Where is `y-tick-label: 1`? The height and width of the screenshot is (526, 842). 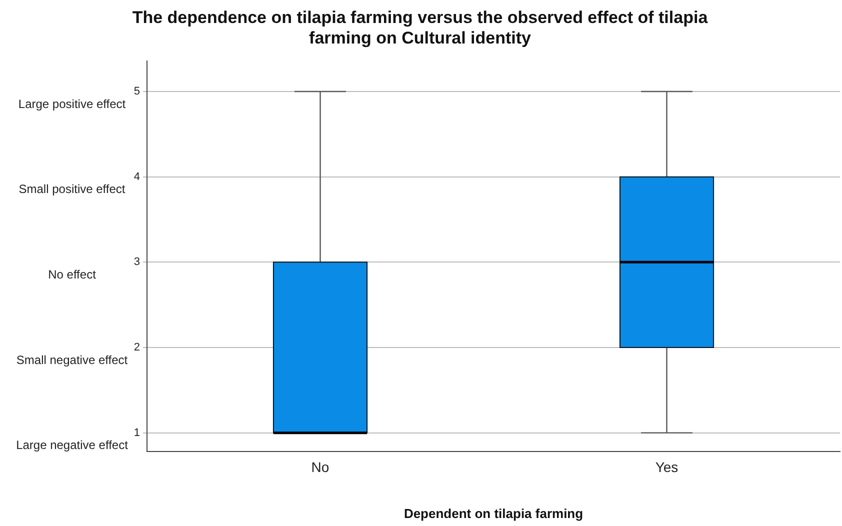
y-tick-label: 1 is located at coordinates (137, 432).